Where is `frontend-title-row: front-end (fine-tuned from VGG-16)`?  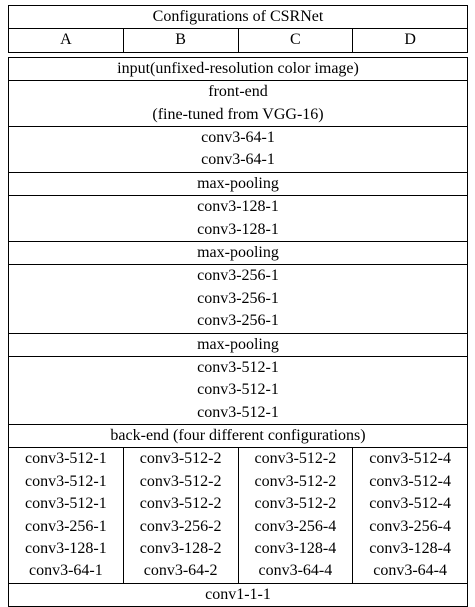 frontend-title-row: front-end (fine-tuned from VGG-16) is located at coordinates (238, 103).